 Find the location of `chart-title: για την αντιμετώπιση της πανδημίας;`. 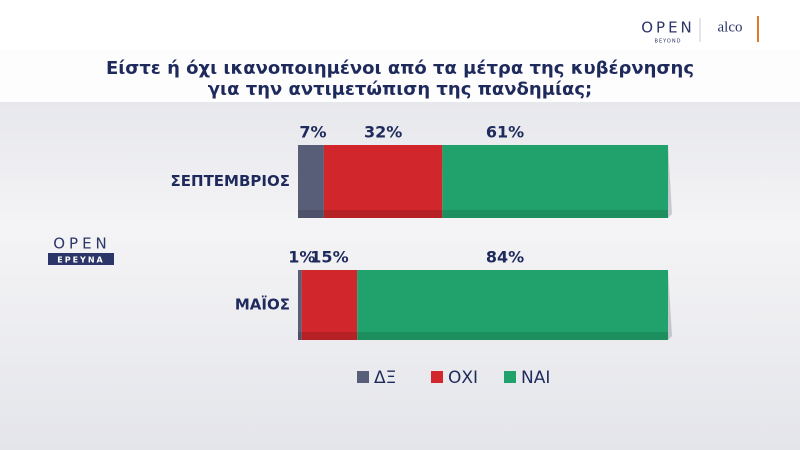

chart-title: για την αντιμετώπιση της πανδημίας; is located at coordinates (400, 89).